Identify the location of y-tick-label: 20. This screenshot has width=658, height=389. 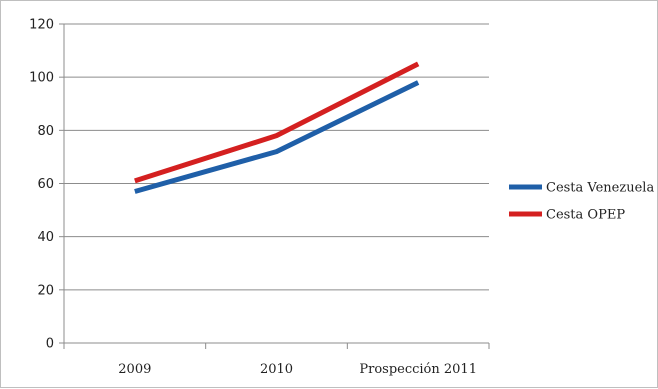
(45, 290).